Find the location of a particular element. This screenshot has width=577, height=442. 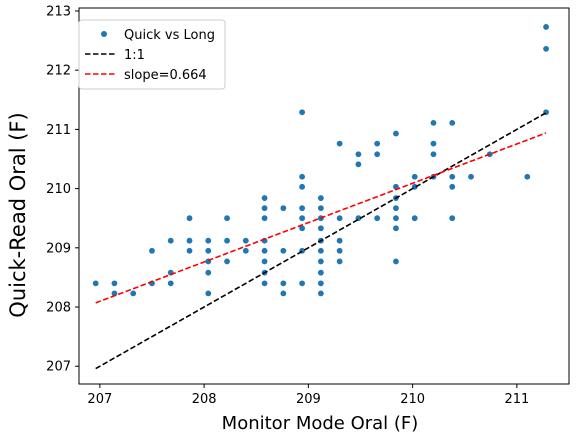

y-tick-label: 212 is located at coordinates (58, 71).